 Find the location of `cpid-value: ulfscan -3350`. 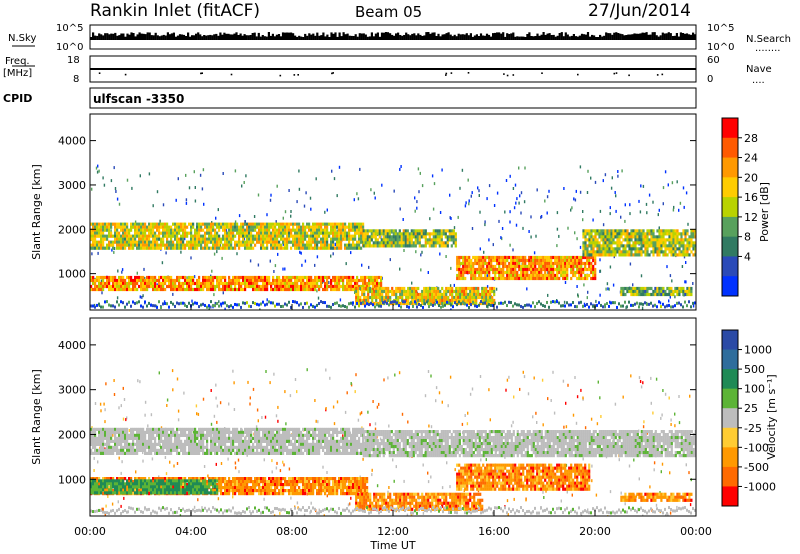

cpid-value: ulfscan -3350 is located at coordinates (138, 99).